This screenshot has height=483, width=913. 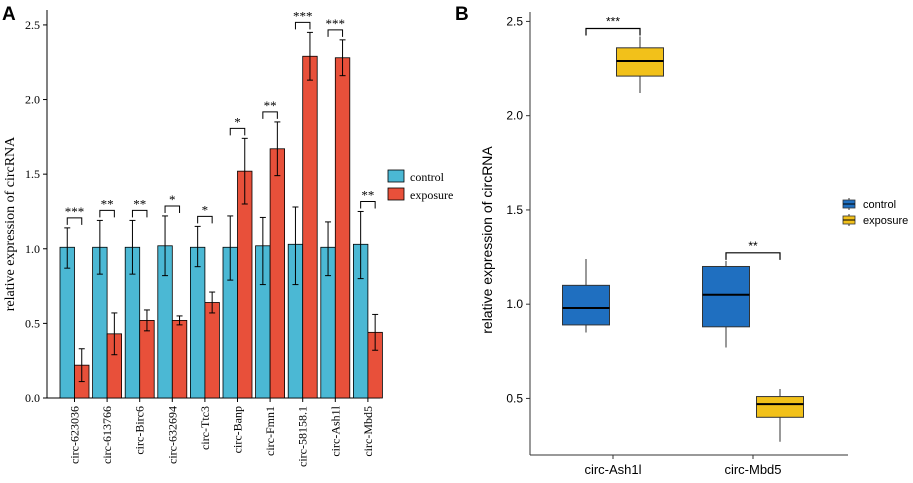 I want to click on legend-swatch-control, so click(x=396, y=176).